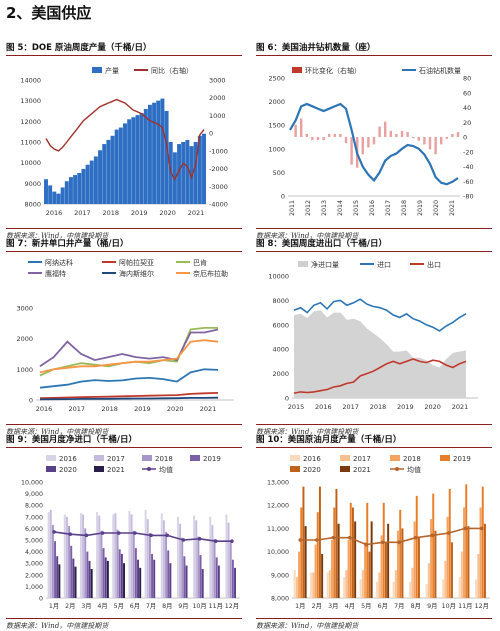  What do you see at coordinates (287, 399) in the screenshot?
I see `y-tick-label: 0` at bounding box center [287, 399].